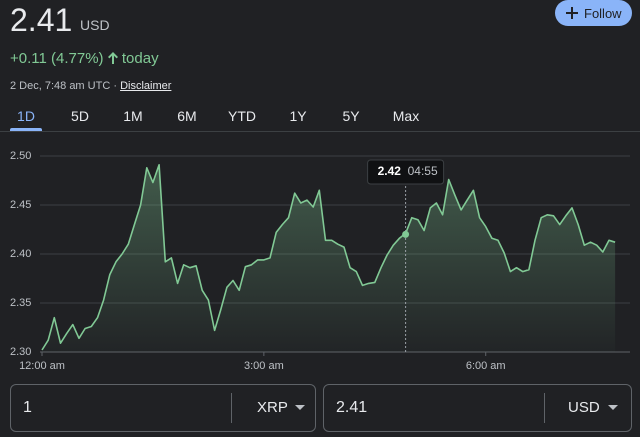  What do you see at coordinates (423, 171) in the screenshot?
I see `tooltip-time: 04:55` at bounding box center [423, 171].